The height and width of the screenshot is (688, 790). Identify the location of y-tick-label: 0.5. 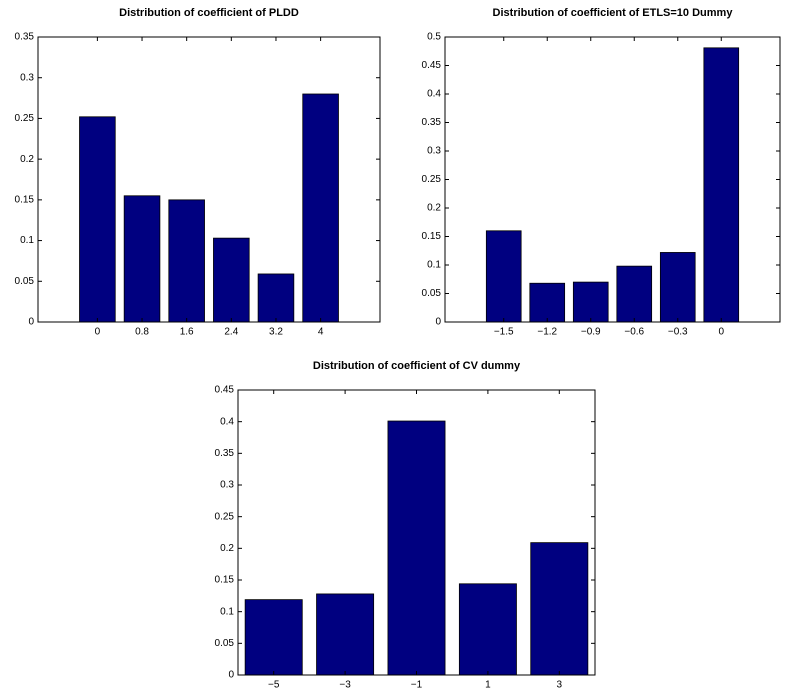
(434, 37).